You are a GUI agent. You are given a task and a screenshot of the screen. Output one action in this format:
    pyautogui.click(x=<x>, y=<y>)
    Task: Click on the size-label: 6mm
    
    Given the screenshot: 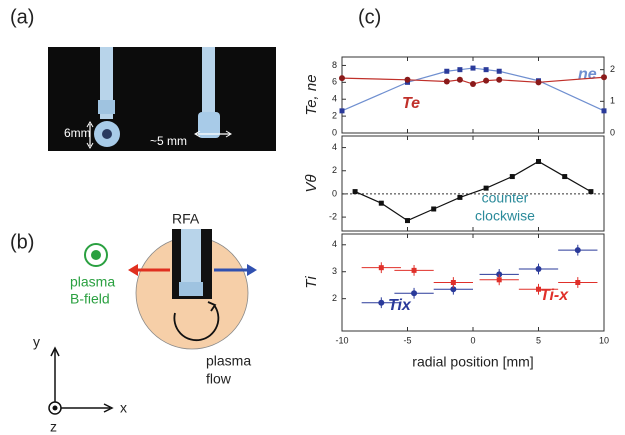 What is the action you would take?
    pyautogui.click(x=77, y=133)
    